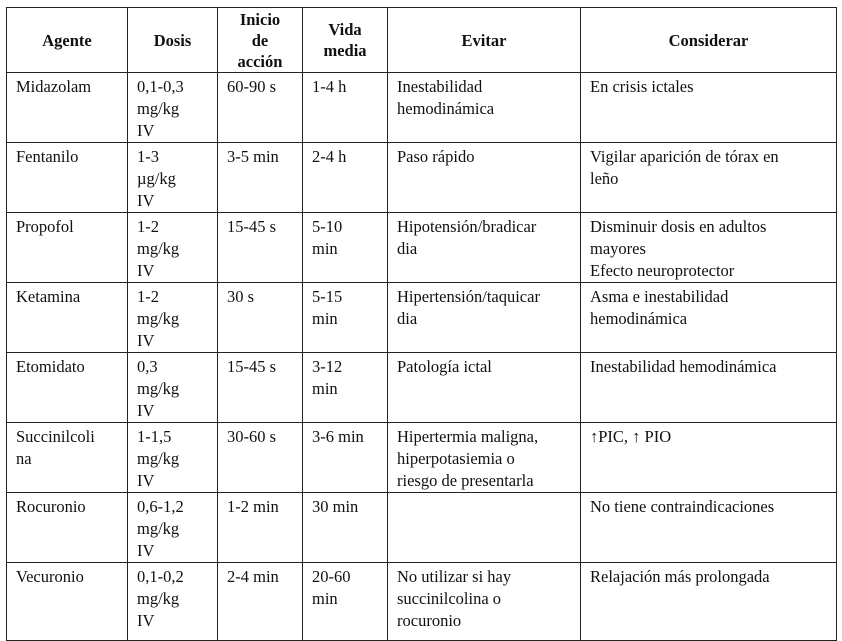  What do you see at coordinates (67, 40) in the screenshot?
I see `header-agente: Agente` at bounding box center [67, 40].